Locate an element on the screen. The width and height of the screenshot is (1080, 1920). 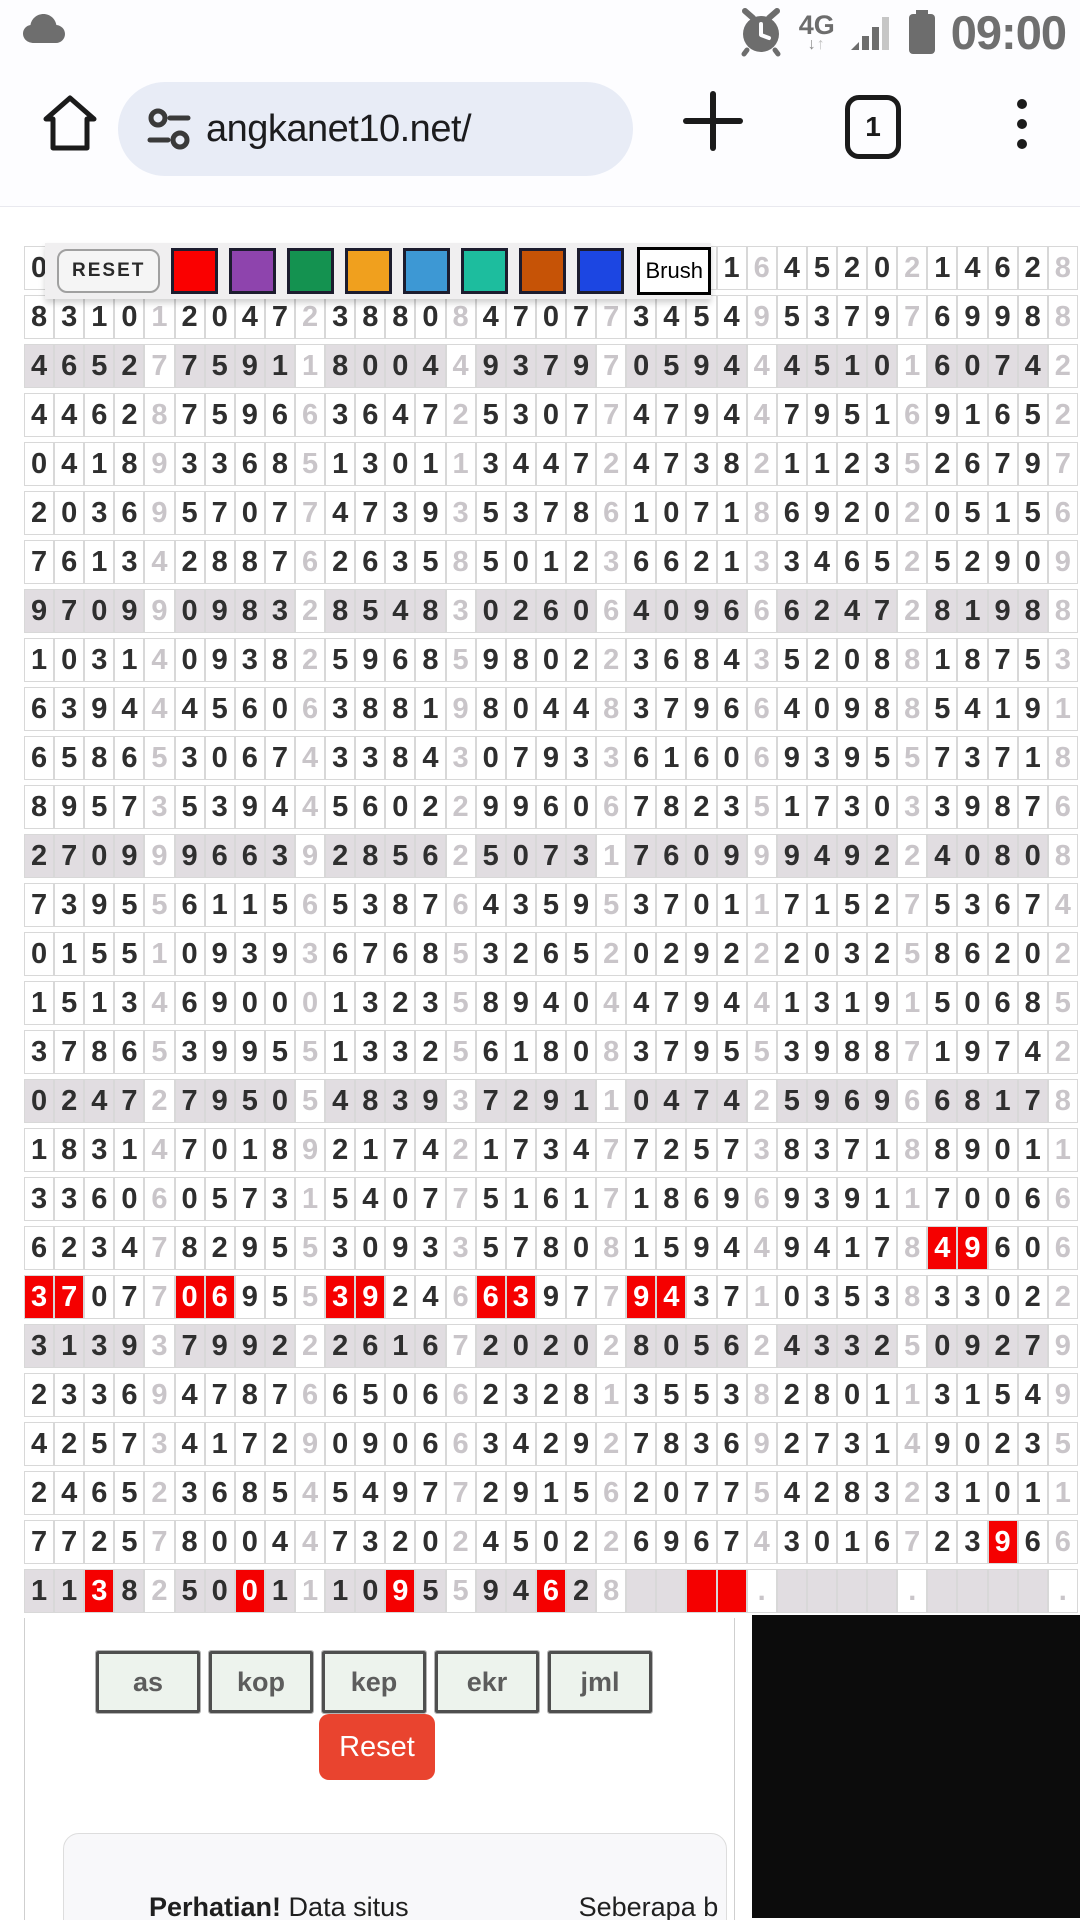
grid-sum-cell: 1 is located at coordinates (310, 1591).